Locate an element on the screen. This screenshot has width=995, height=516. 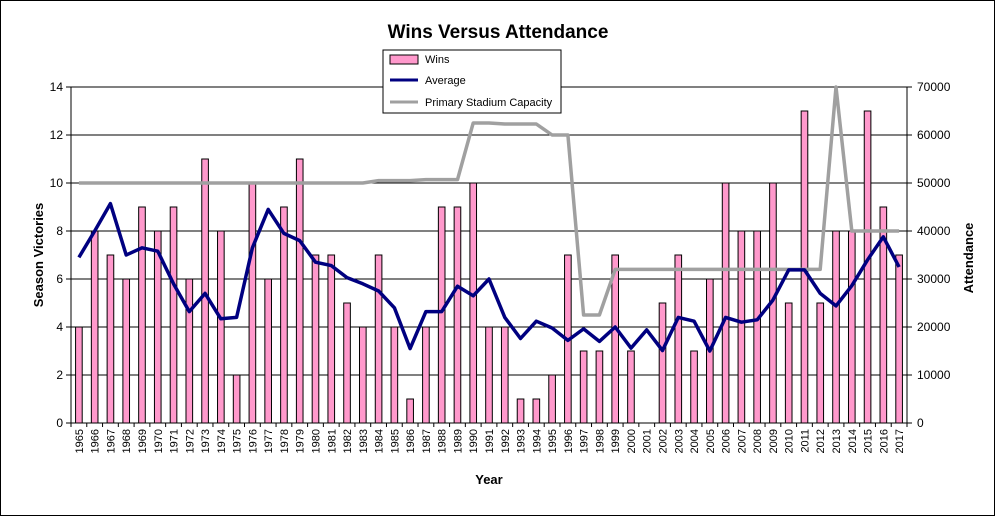
x-tick-label: 1979 is located at coordinates (301, 441).